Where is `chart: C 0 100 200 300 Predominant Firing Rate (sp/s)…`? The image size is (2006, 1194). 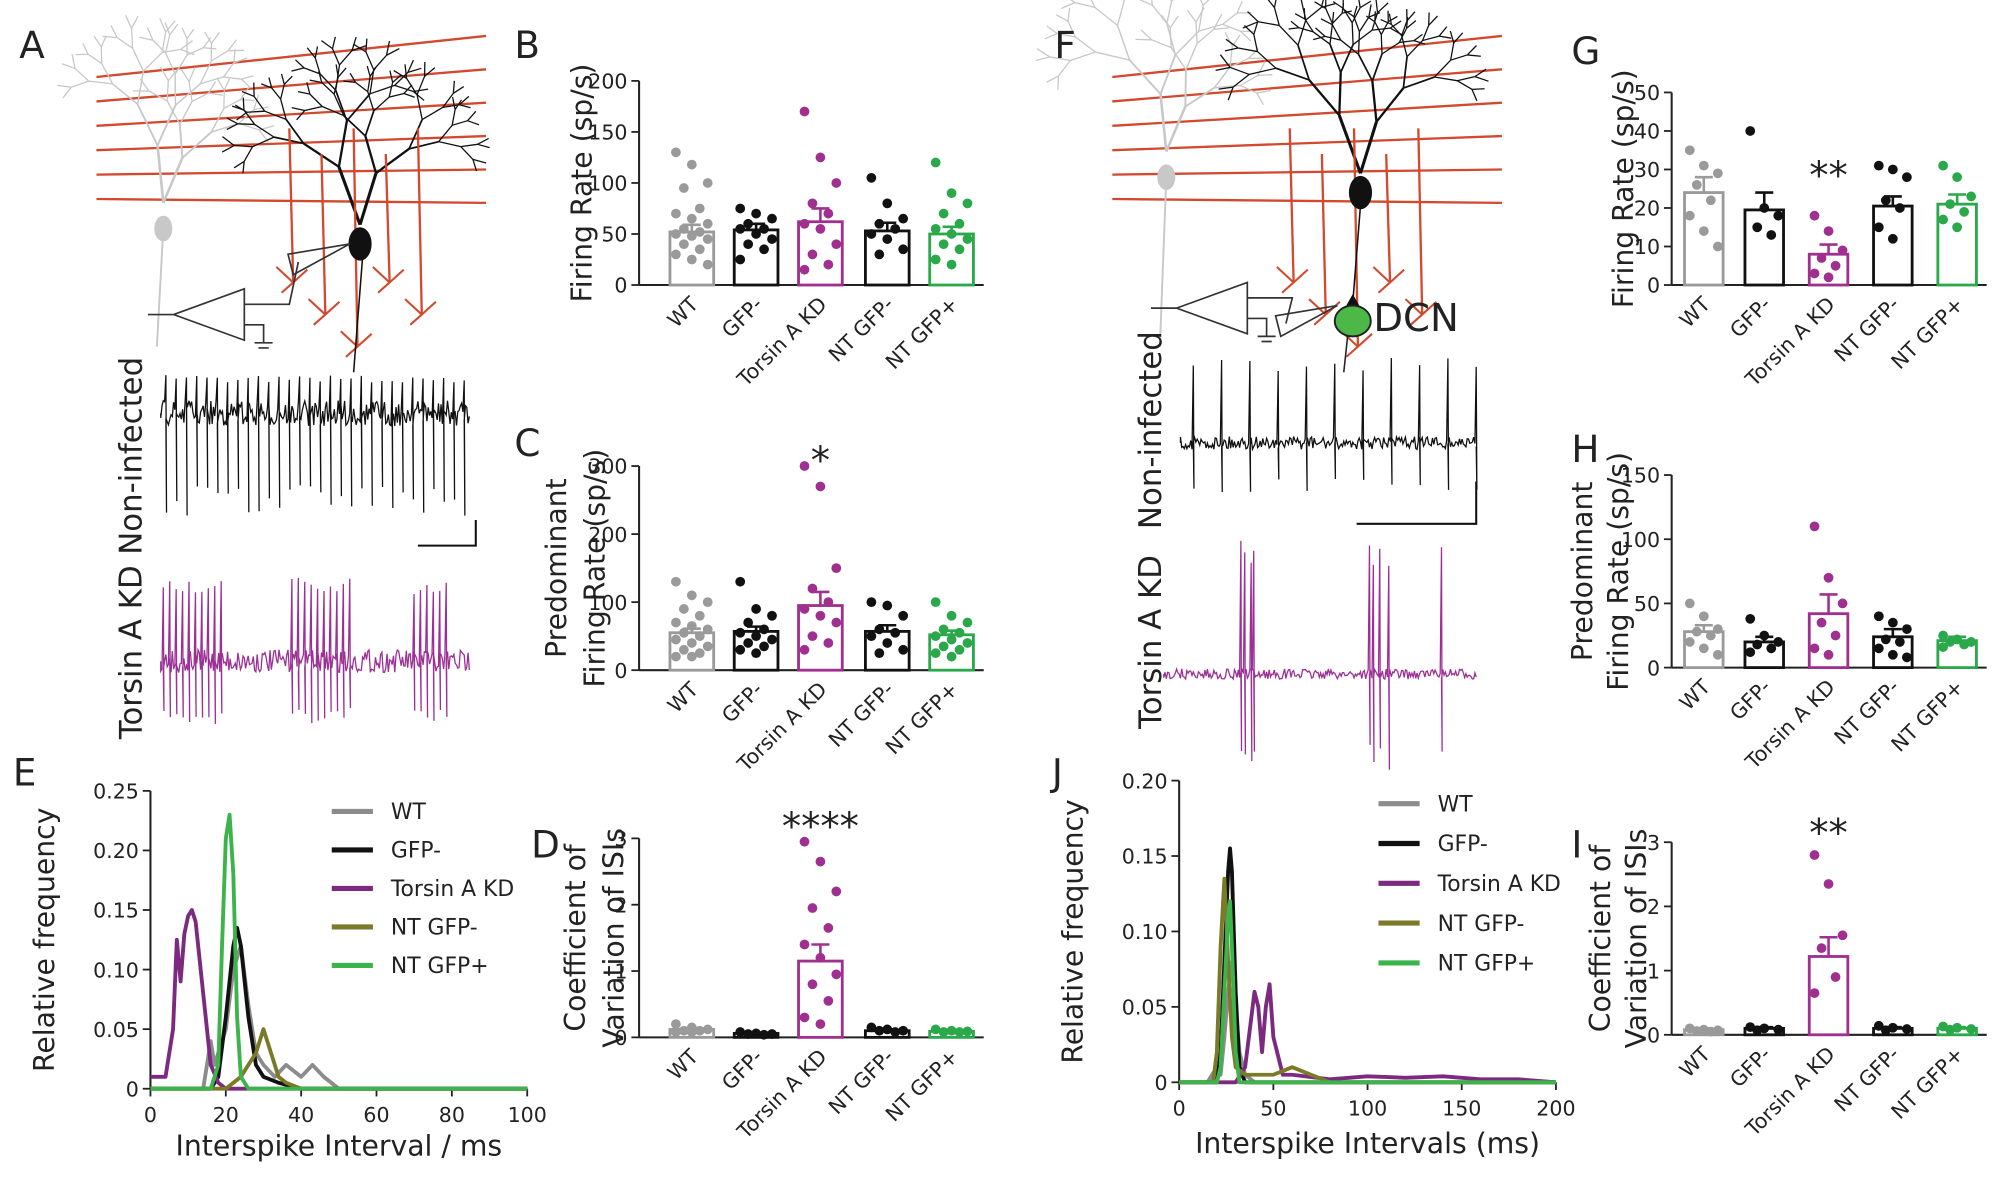
chart: C 0 100 200 300 Predominant Firing Rate (sp/s)… is located at coordinates (749, 599).